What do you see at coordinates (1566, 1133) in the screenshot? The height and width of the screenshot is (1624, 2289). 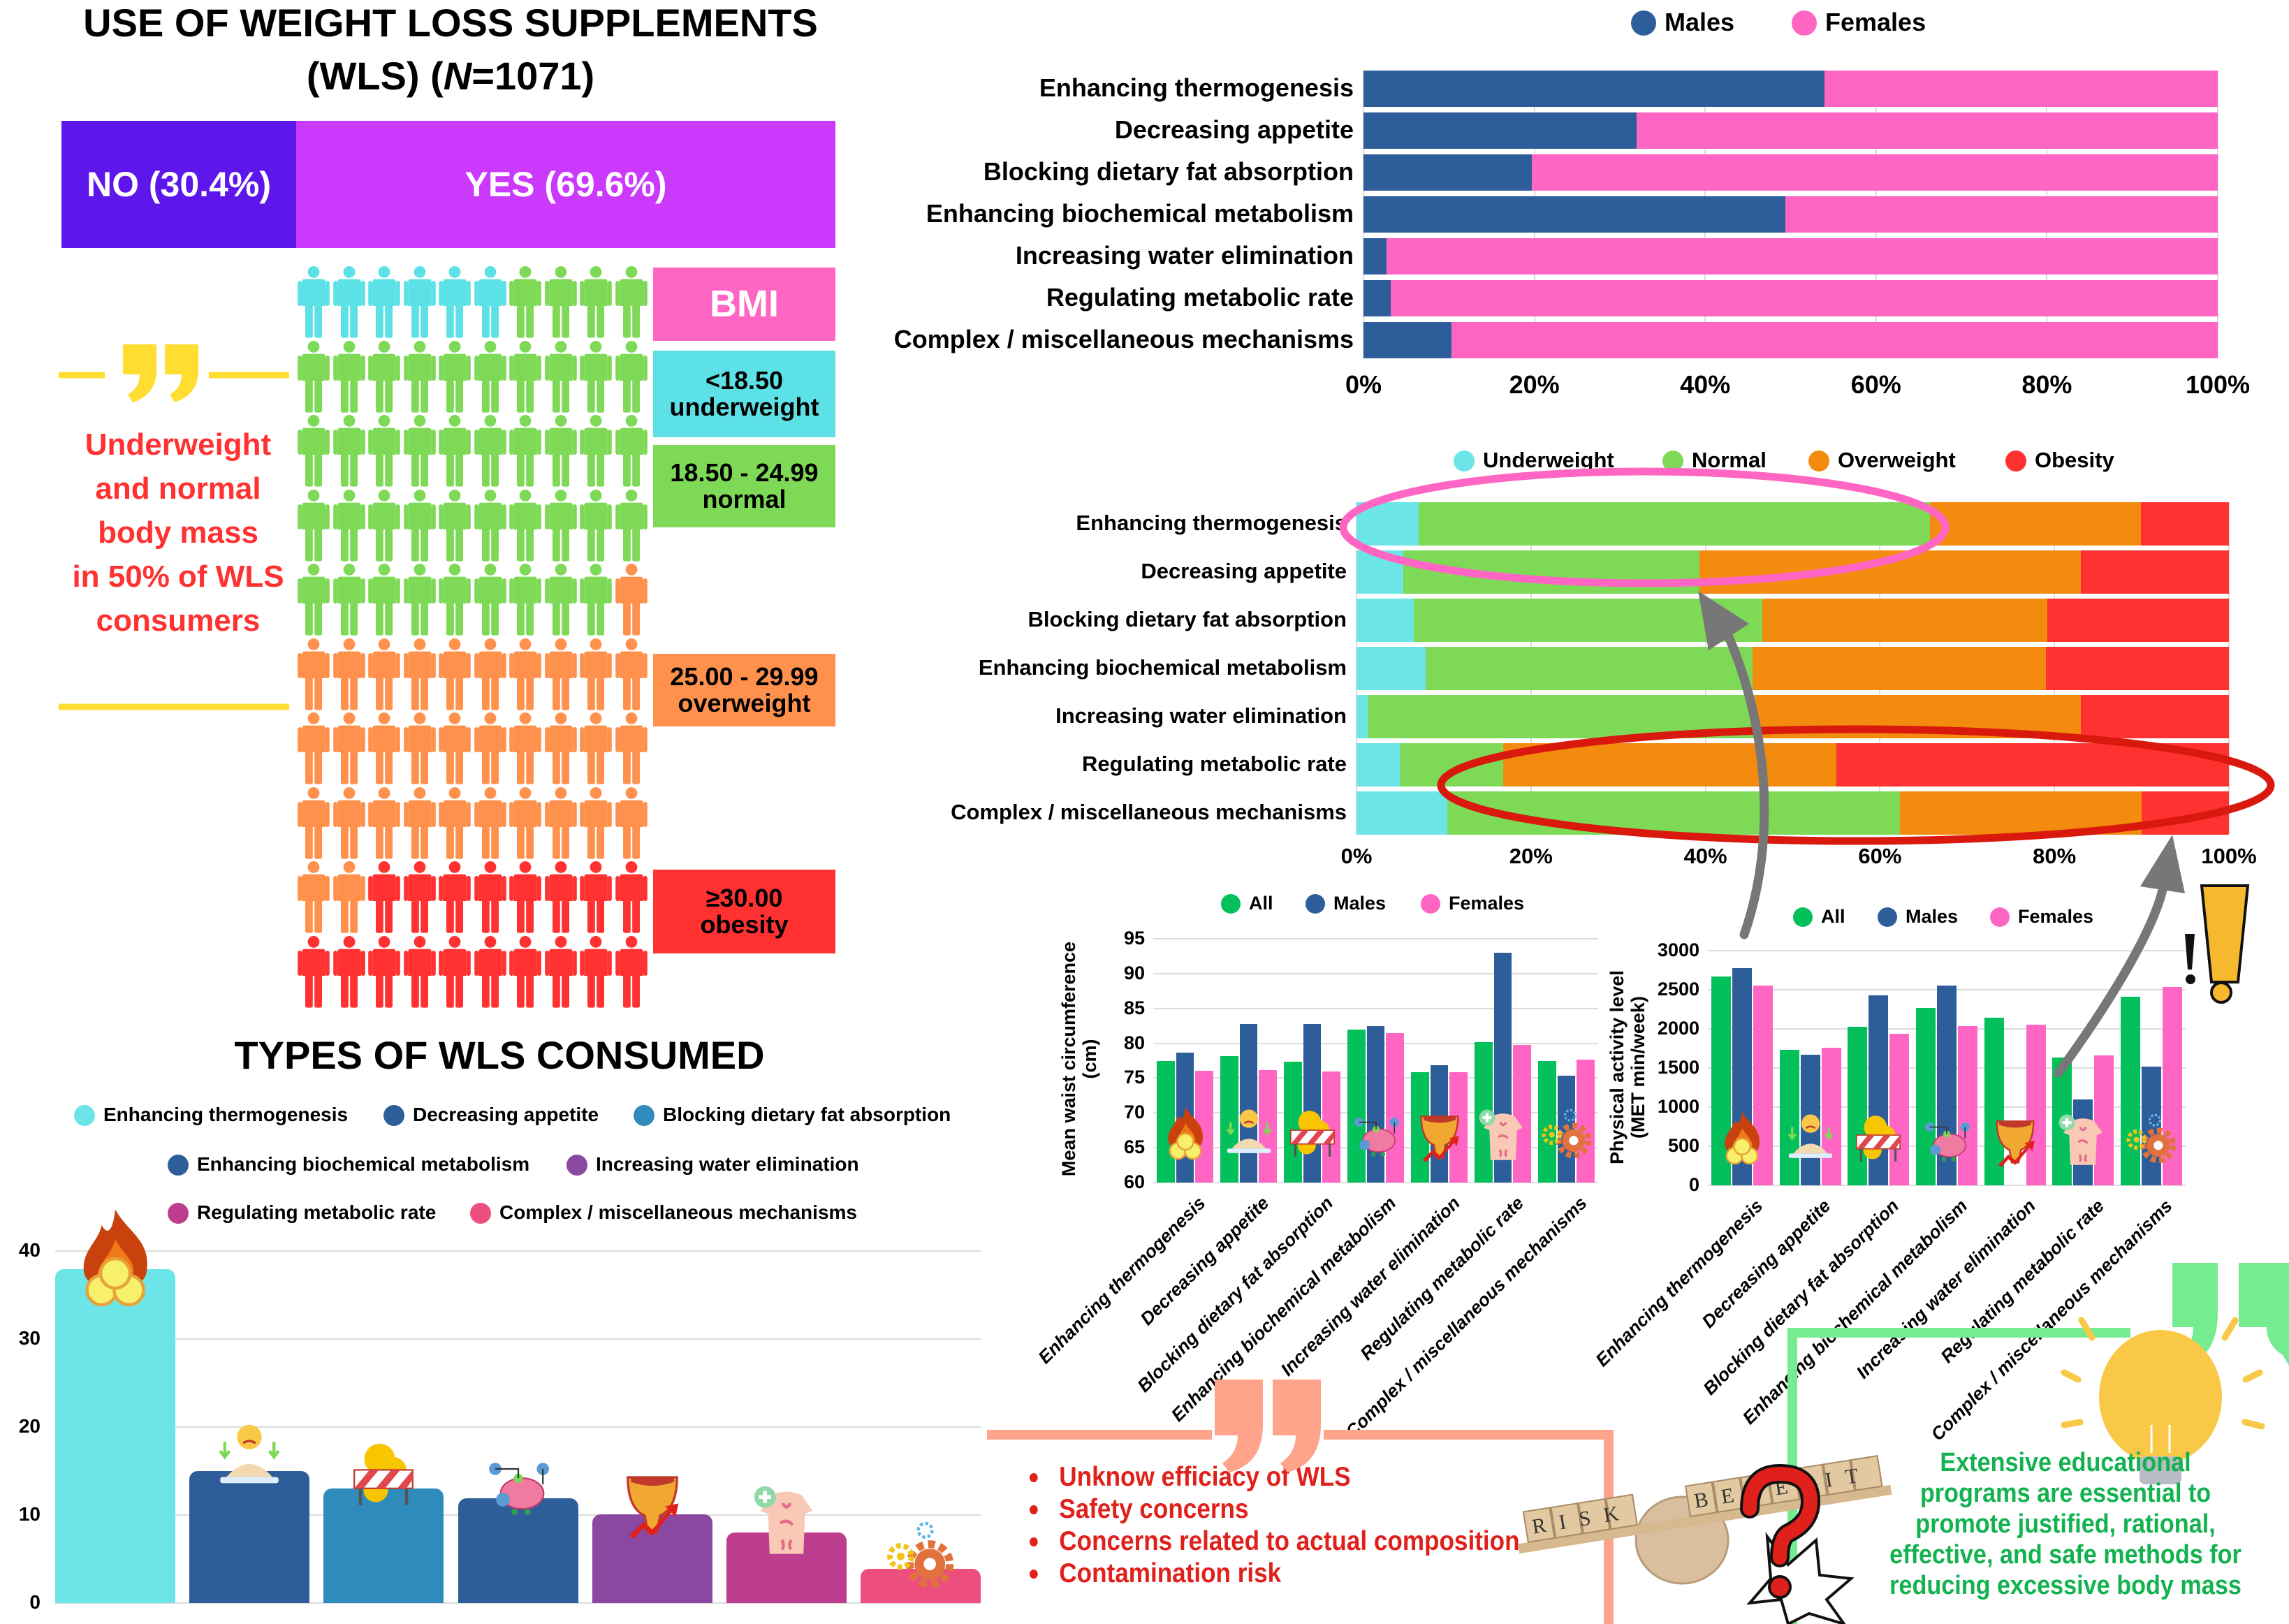 I see `gears-icon` at bounding box center [1566, 1133].